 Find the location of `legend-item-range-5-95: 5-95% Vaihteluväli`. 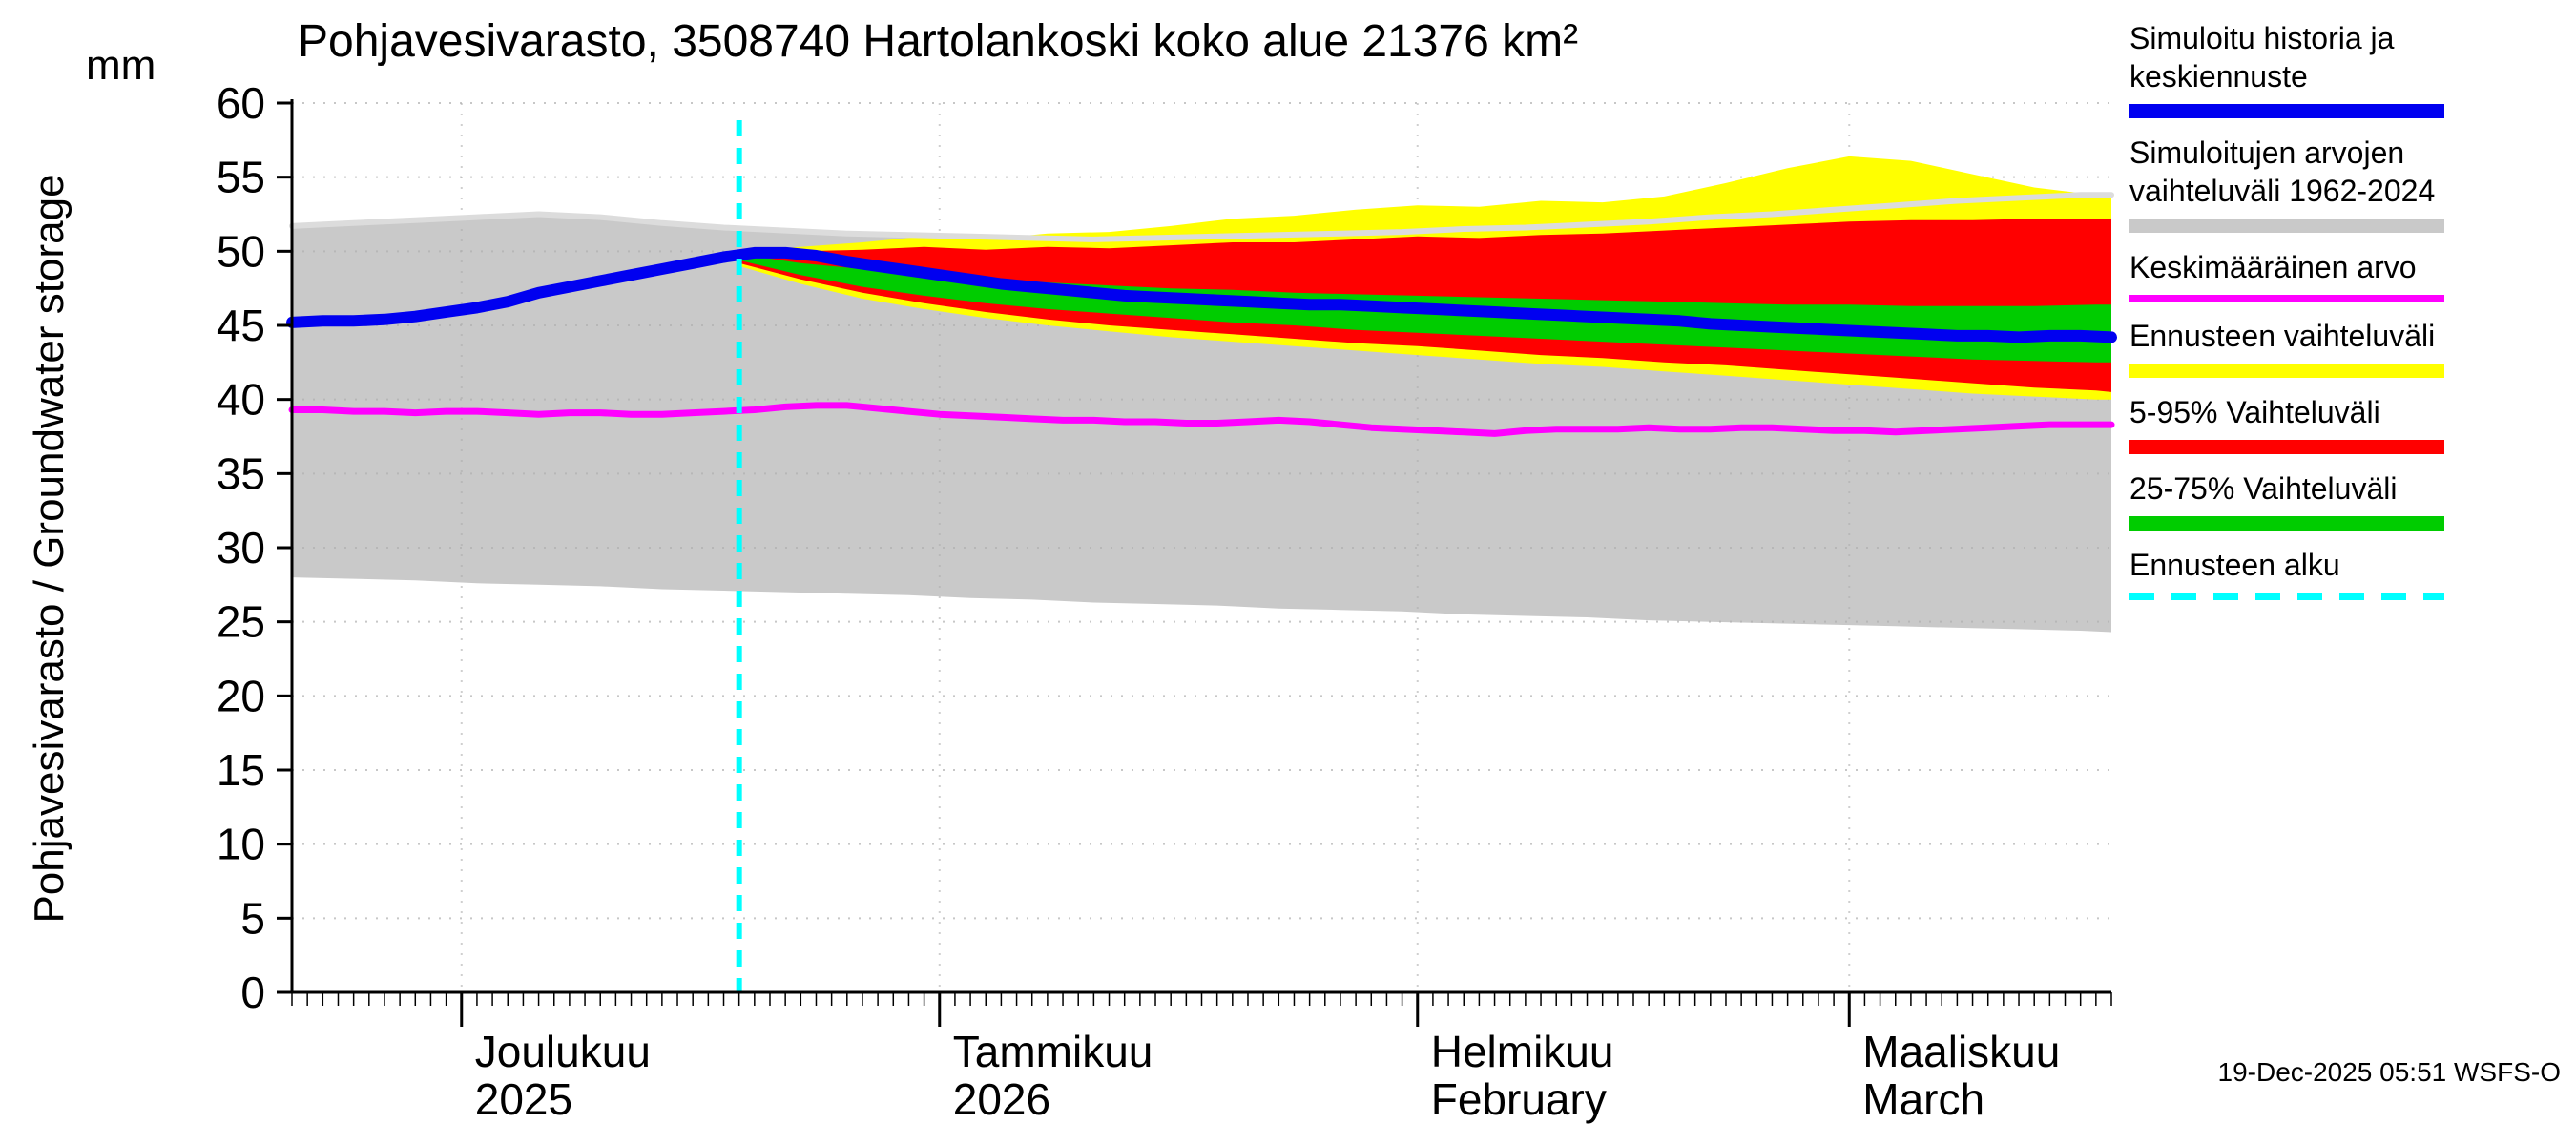

legend-item-range-5-95: 5-95% Vaihteluväli is located at coordinates (2348, 423).